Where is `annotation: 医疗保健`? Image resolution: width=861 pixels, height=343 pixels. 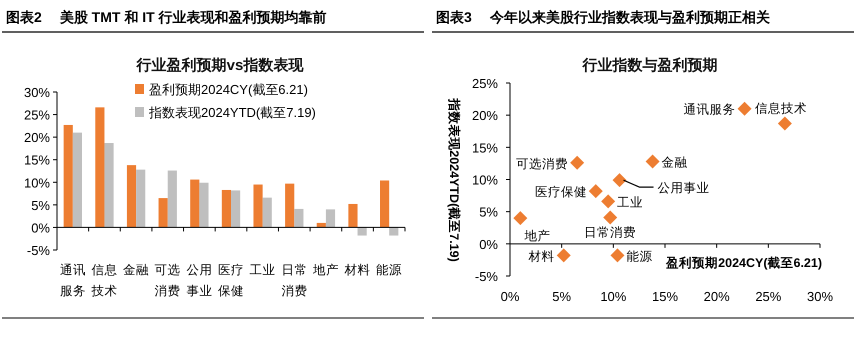 annotation: 医疗保健 is located at coordinates (560, 192).